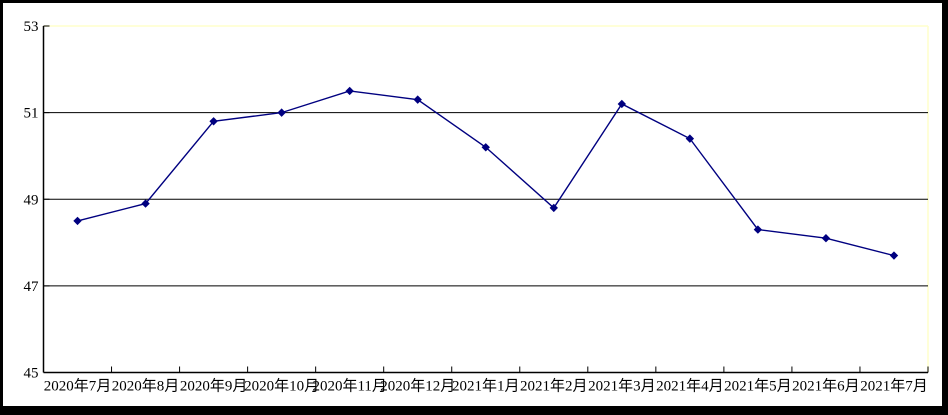 This screenshot has height=415, width=948. I want to click on x-axis-label: 2020年11月, so click(349, 386).